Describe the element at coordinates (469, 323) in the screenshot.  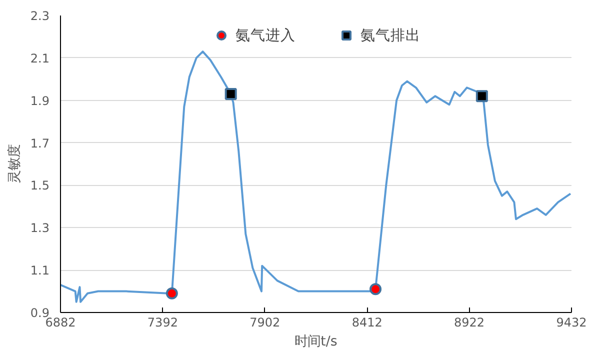
I see `x-tick-label: 8922` at that location.